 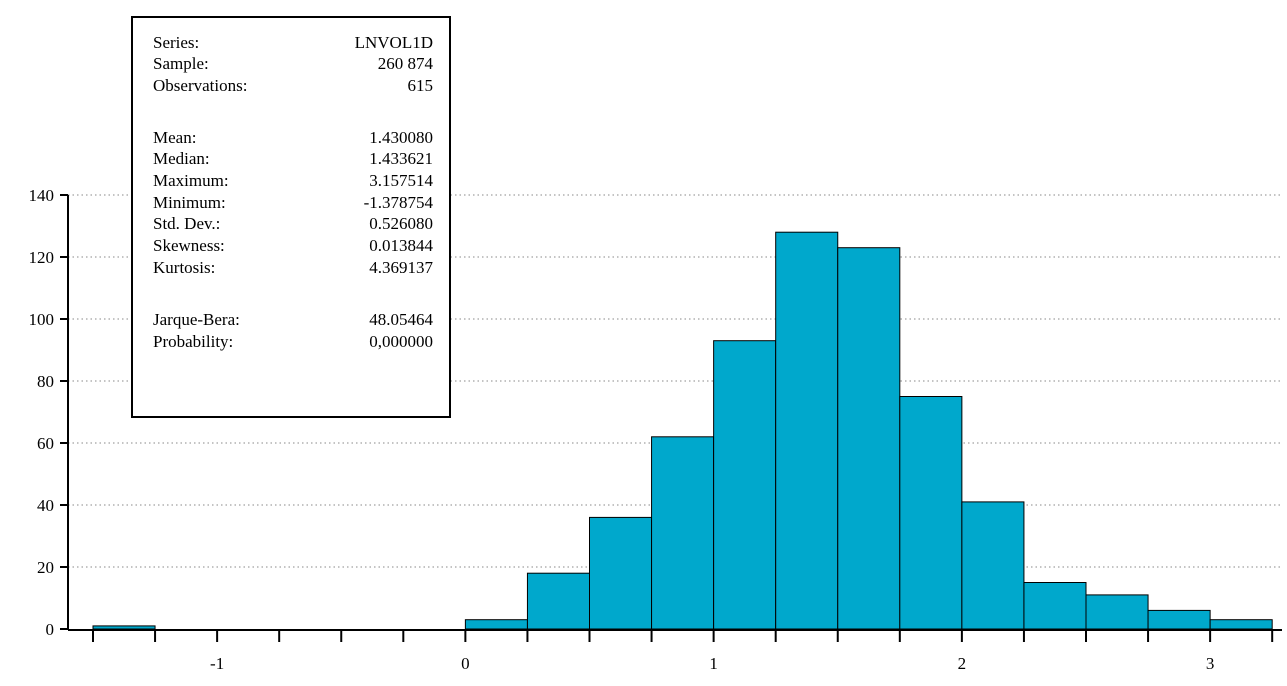 I want to click on stat-value: 1.430080, so click(x=401, y=137).